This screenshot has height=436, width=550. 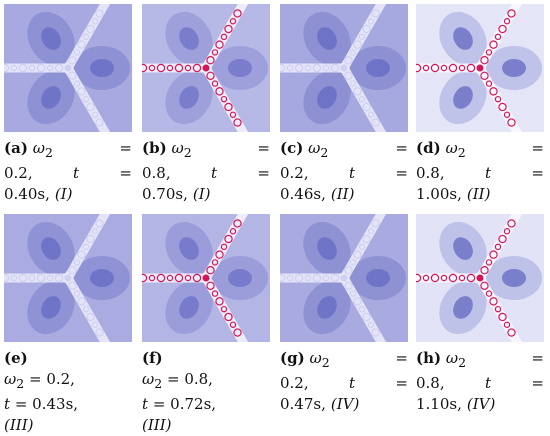 I want to click on caption-label: (c), so click(x=292, y=148).